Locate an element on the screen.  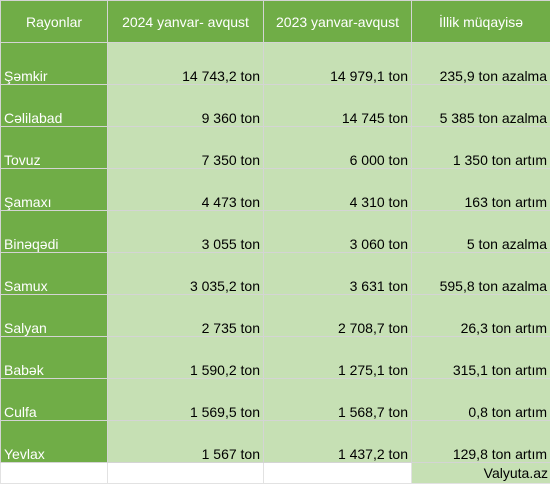
value-2023-cell: 4 310 ton is located at coordinates (338, 190).